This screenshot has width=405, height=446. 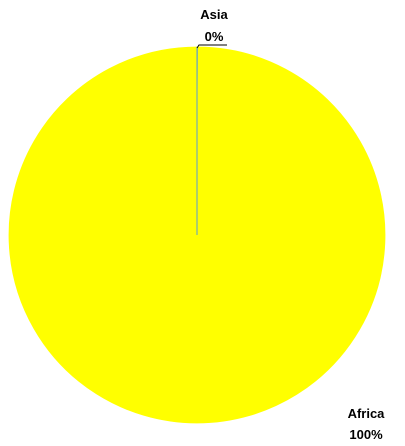 I want to click on leader-line-asia, so click(x=211, y=46).